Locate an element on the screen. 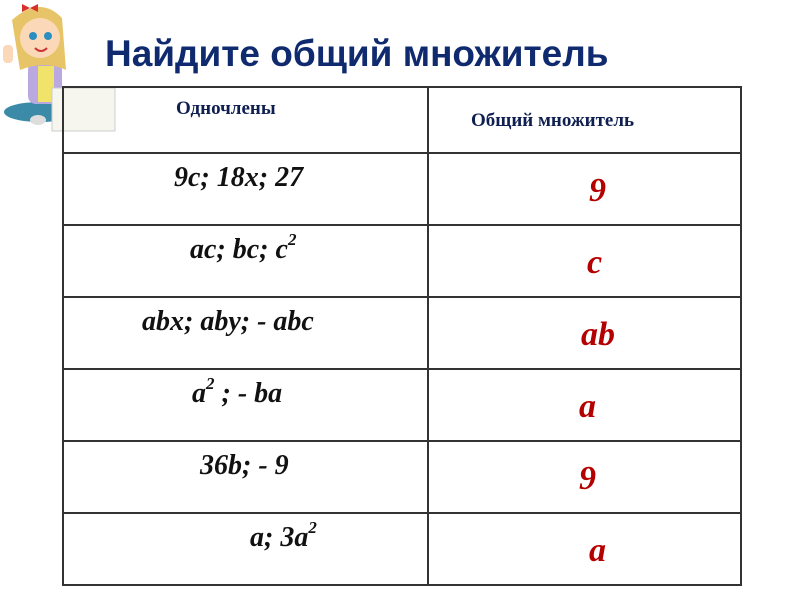  monomials-cell: ac; bc; c2 is located at coordinates (245, 246).